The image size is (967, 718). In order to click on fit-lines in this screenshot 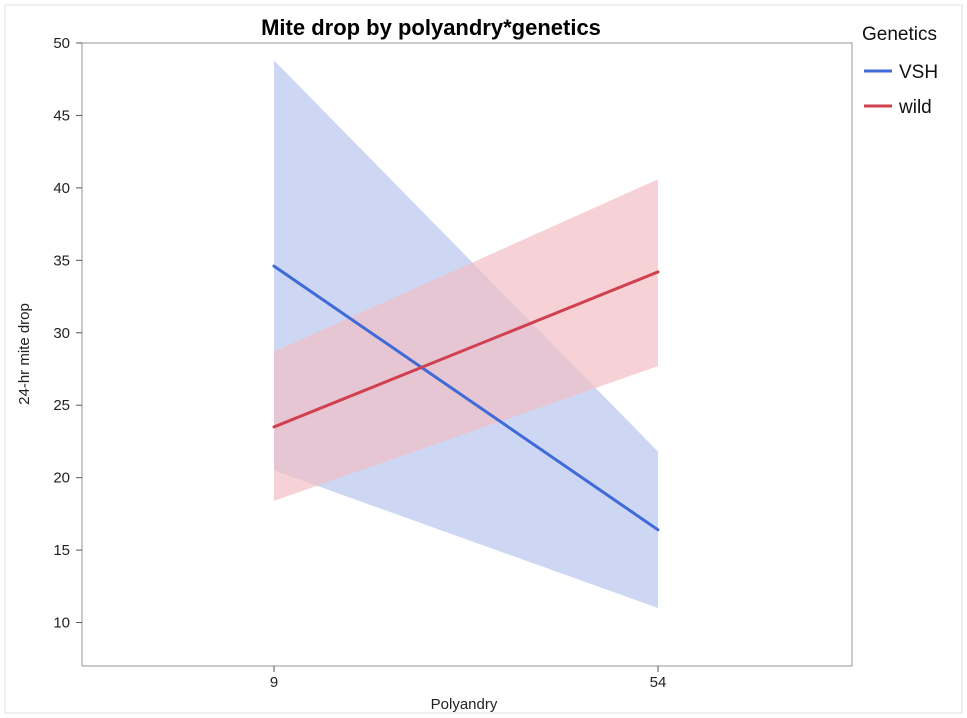, I will do `click(466, 398)`.